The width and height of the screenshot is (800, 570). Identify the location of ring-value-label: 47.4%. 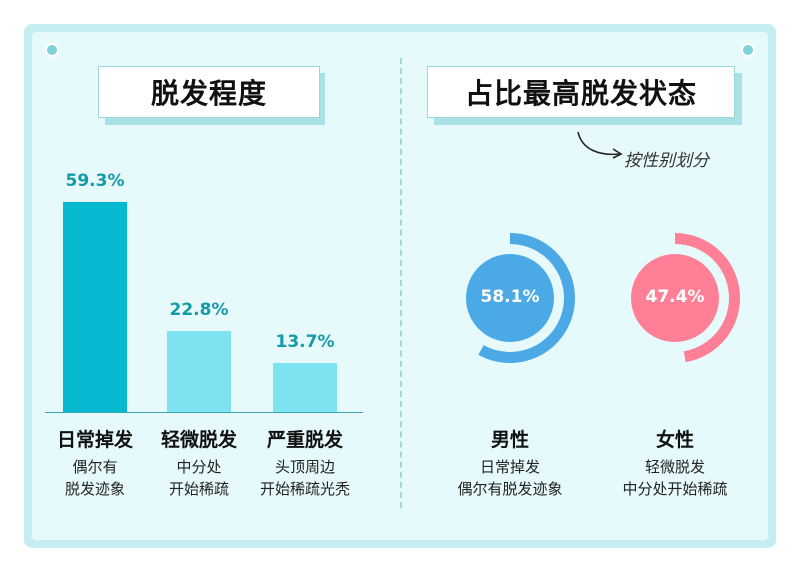
(675, 297).